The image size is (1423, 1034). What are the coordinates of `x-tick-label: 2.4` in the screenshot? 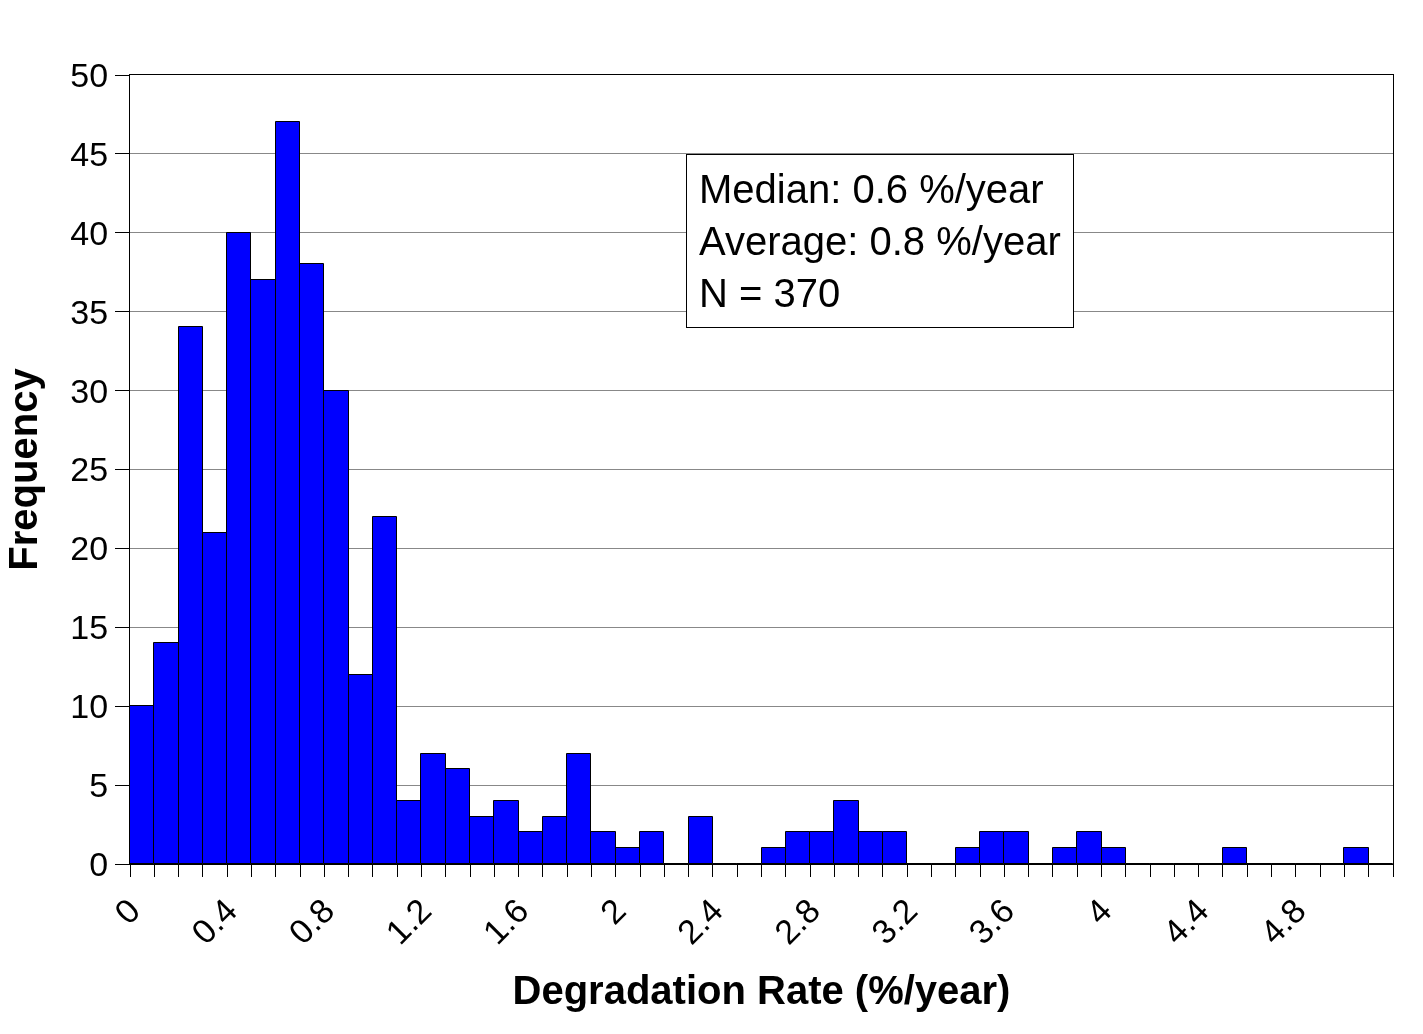 It's located at (699, 921).